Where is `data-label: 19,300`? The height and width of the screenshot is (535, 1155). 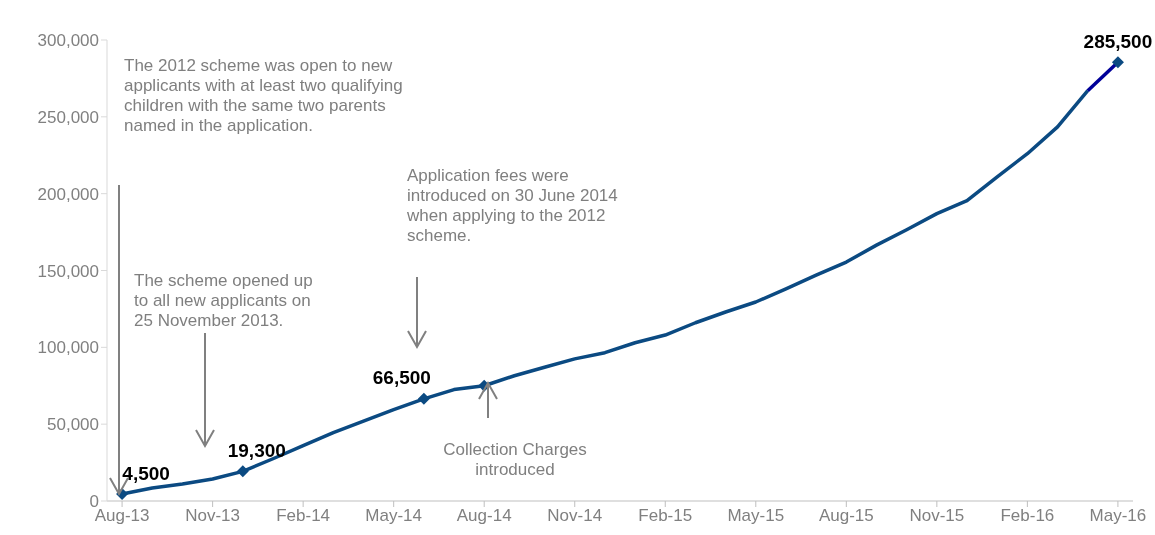
data-label: 19,300 is located at coordinates (256, 450).